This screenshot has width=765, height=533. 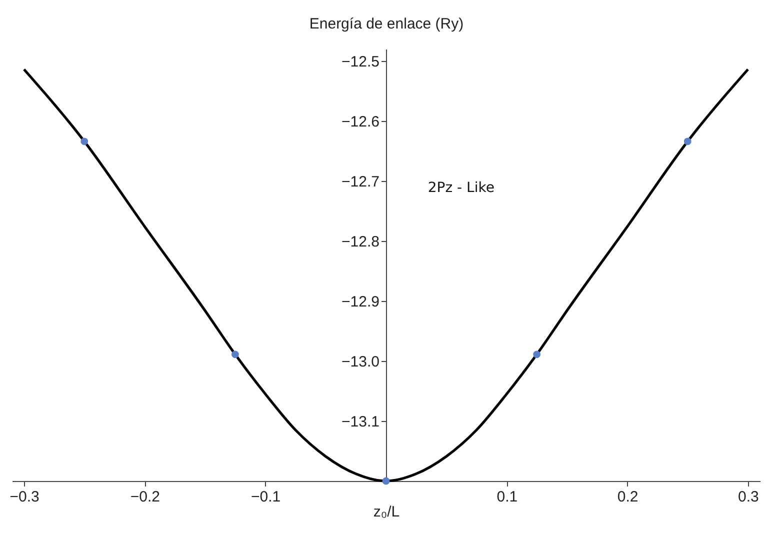 What do you see at coordinates (361, 362) in the screenshot?
I see `y-tick-label: −13.0` at bounding box center [361, 362].